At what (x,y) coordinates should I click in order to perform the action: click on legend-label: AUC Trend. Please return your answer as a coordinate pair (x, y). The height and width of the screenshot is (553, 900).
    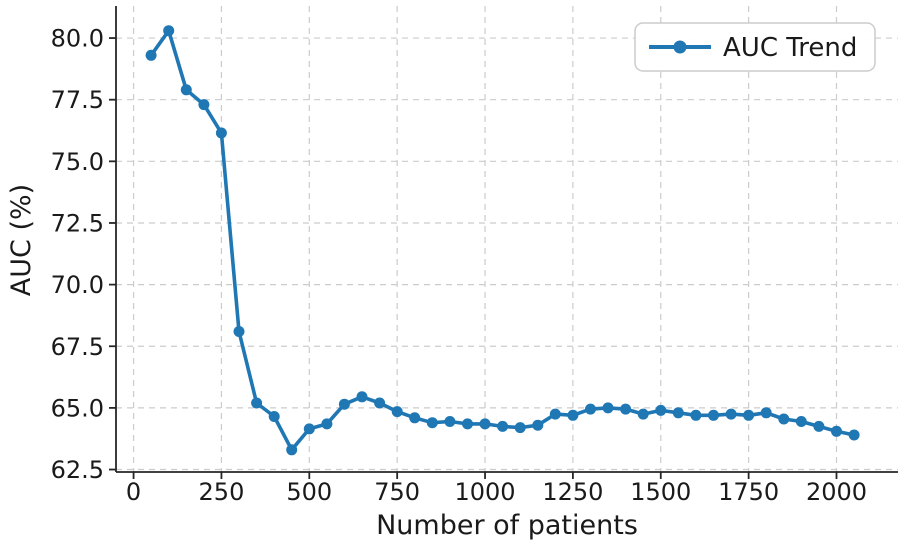
    Looking at the image, I should click on (790, 48).